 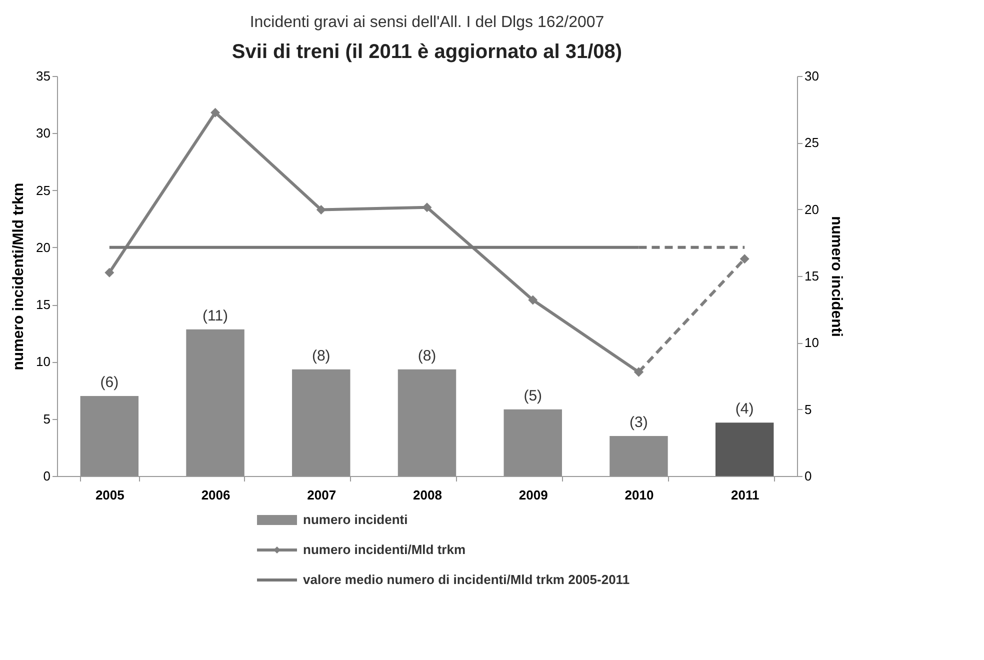 What do you see at coordinates (639, 495) in the screenshot?
I see `x-tick-label: 2010` at bounding box center [639, 495].